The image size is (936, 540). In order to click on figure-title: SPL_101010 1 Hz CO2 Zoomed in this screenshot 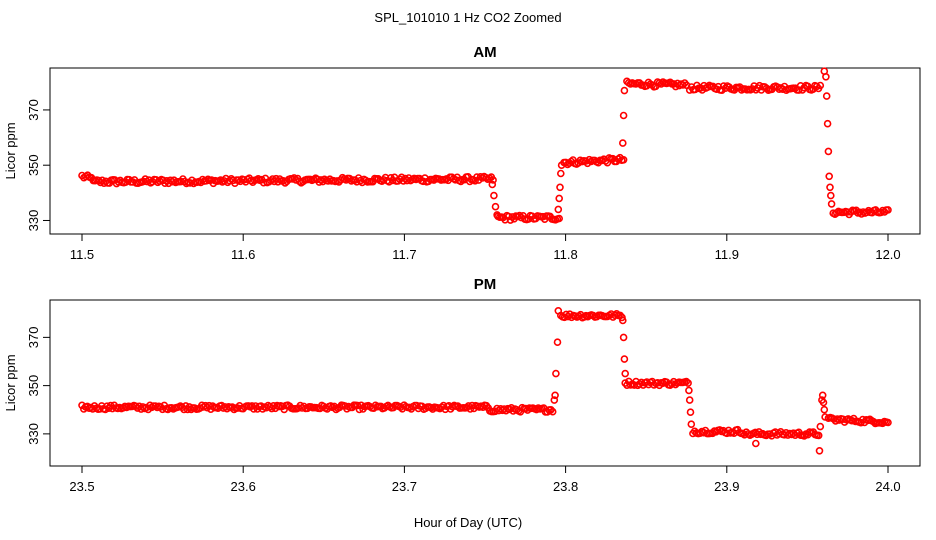, I will do `click(467, 17)`.